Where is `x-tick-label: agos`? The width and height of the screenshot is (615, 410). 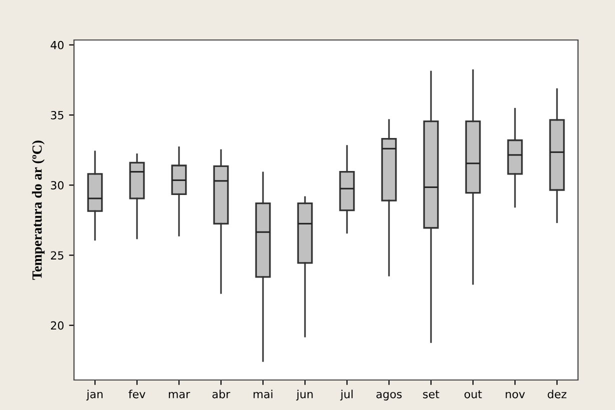
x-tick-label: agos is located at coordinates (389, 396).